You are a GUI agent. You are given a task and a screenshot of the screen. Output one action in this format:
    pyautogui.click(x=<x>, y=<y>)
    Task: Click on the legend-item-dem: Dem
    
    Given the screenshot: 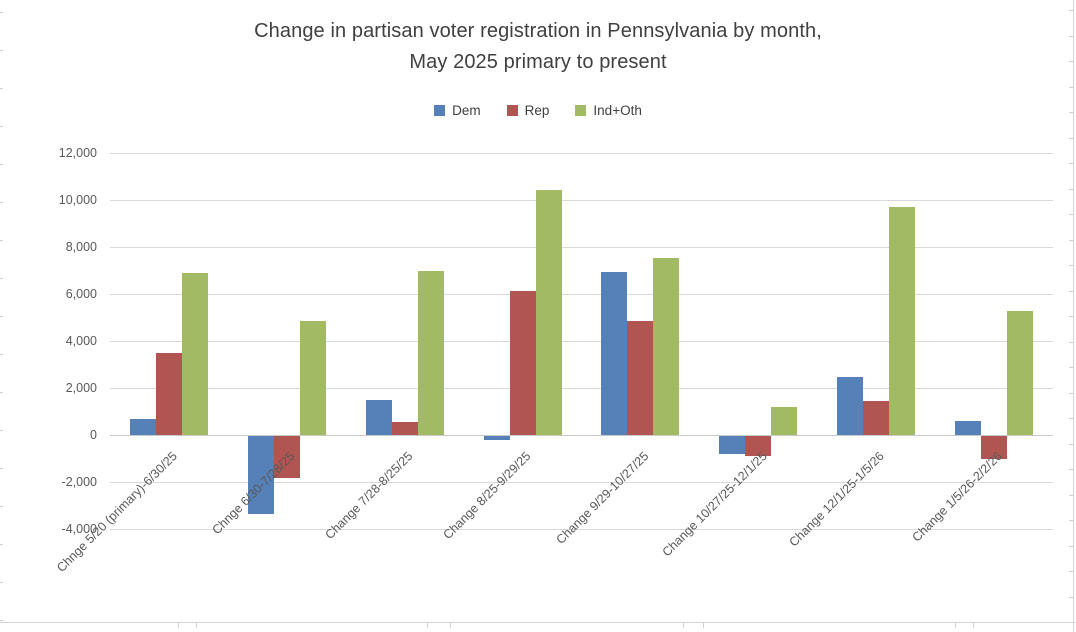 What is the action you would take?
    pyautogui.click(x=457, y=110)
    